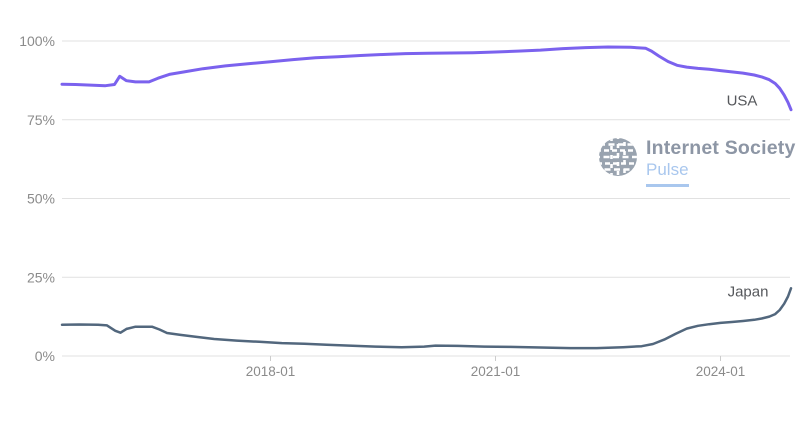 The height and width of the screenshot is (425, 811). What do you see at coordinates (41, 120) in the screenshot?
I see `y-tick-label: 75%` at bounding box center [41, 120].